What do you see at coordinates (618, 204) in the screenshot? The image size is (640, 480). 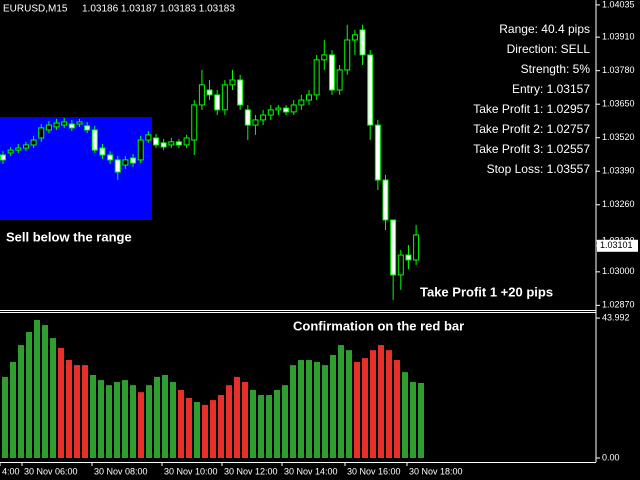 I see `y-tick-label: 1.03260` at bounding box center [618, 204].